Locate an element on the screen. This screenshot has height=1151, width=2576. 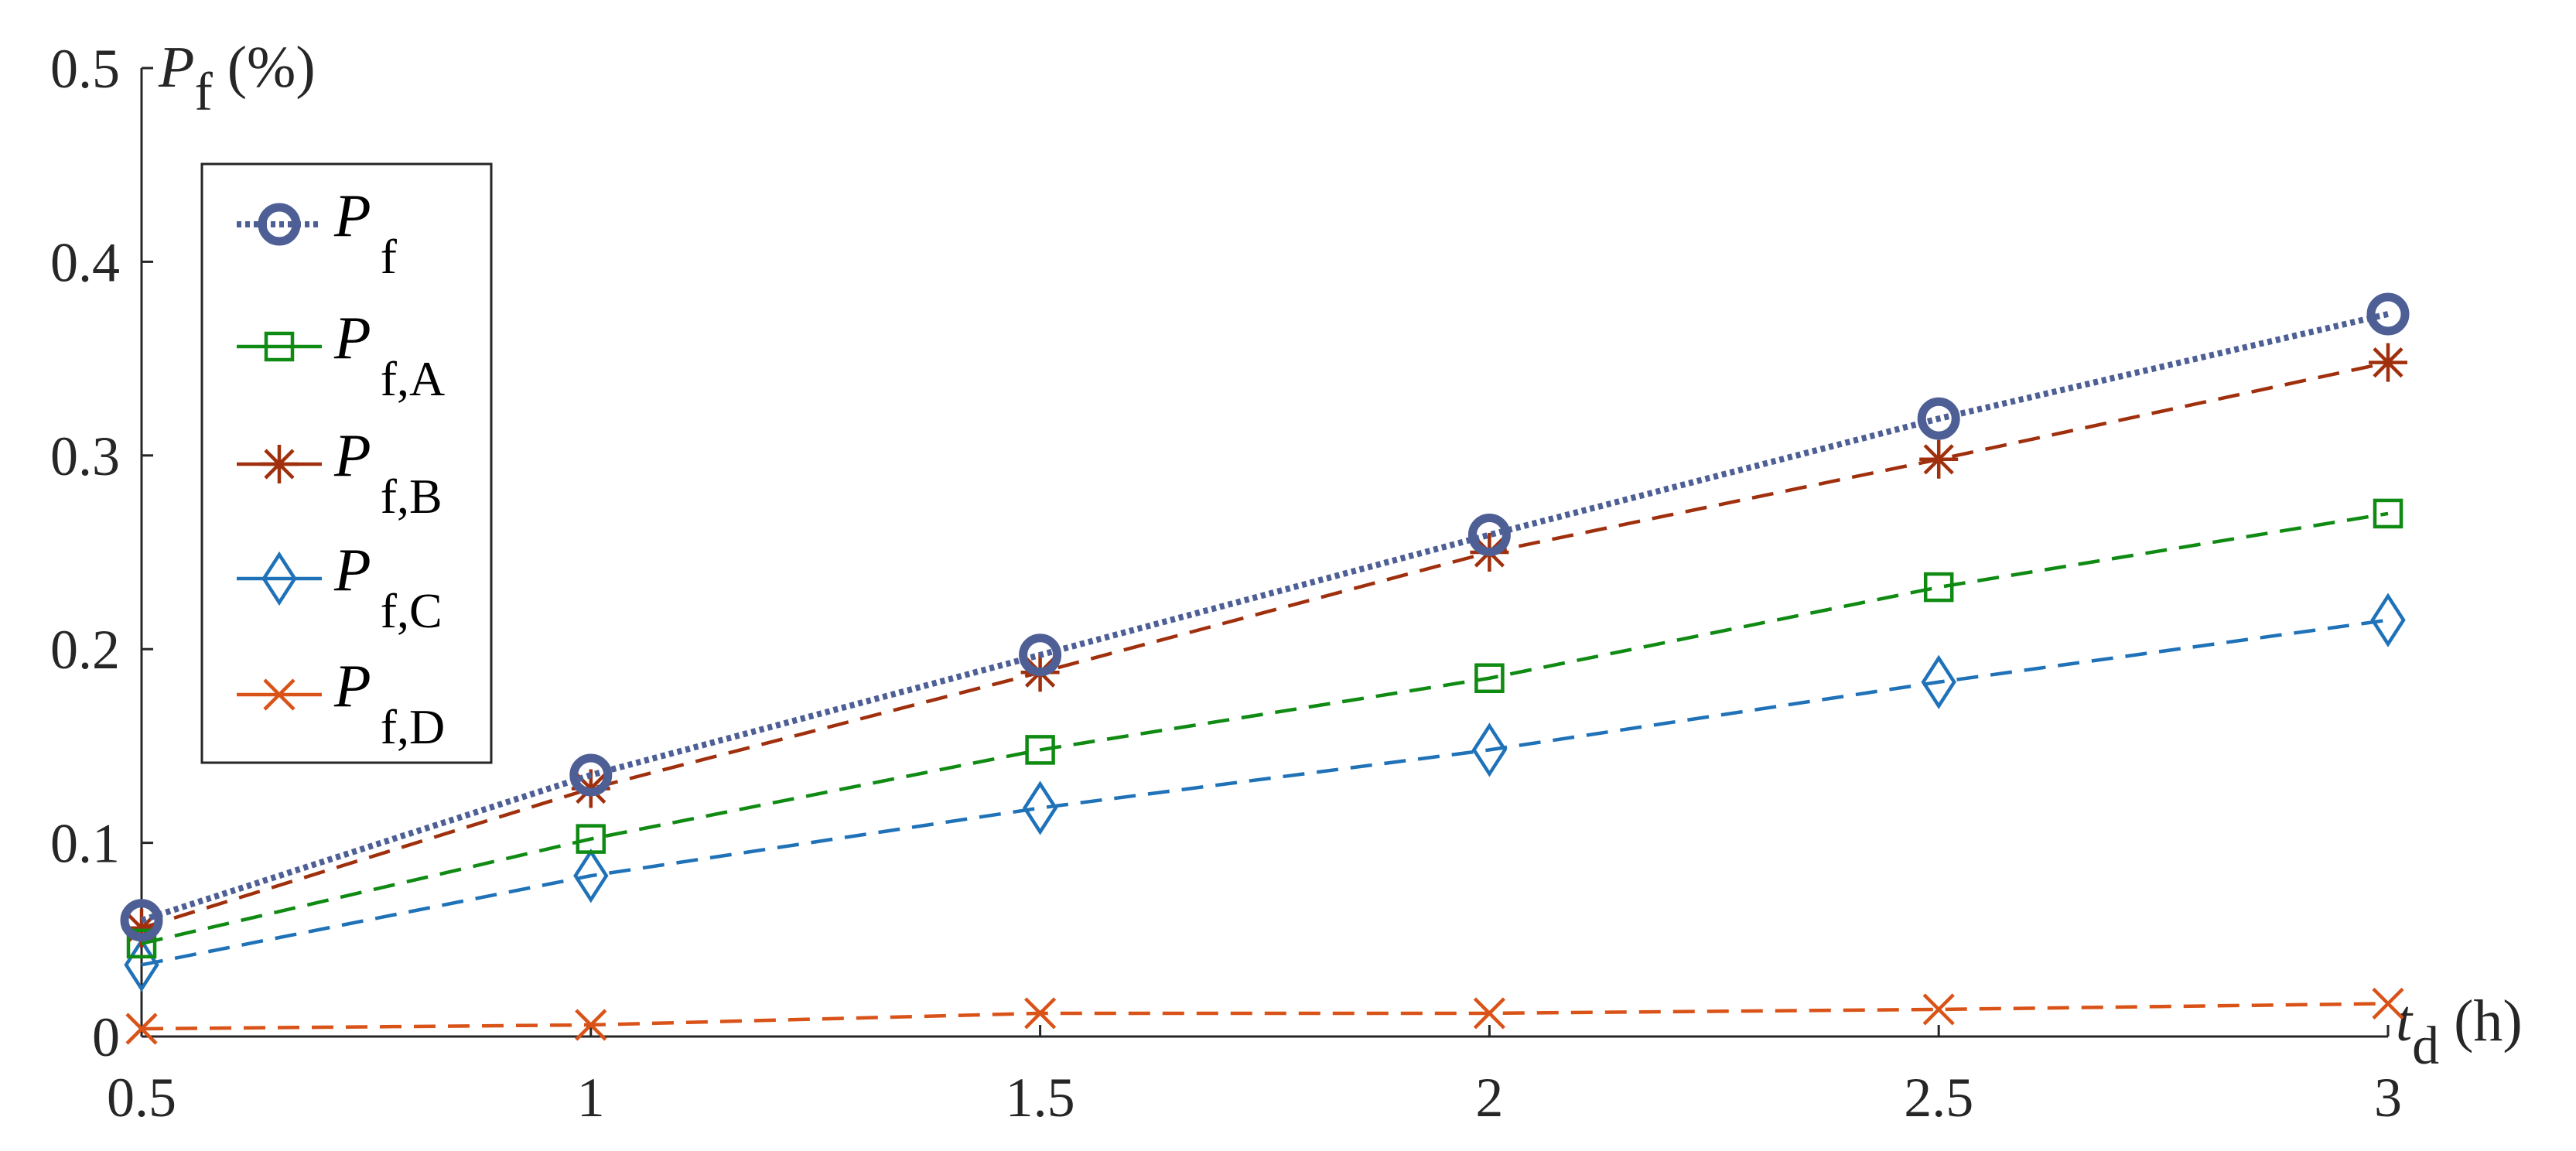
legend-item: Pf,A is located at coordinates (341, 355).